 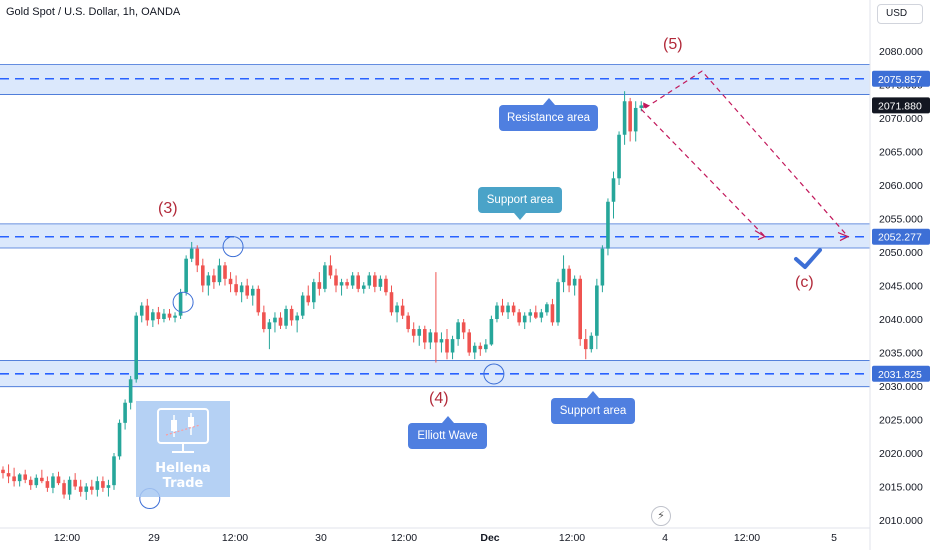 I want to click on x-tick-label: 29, so click(x=154, y=538).